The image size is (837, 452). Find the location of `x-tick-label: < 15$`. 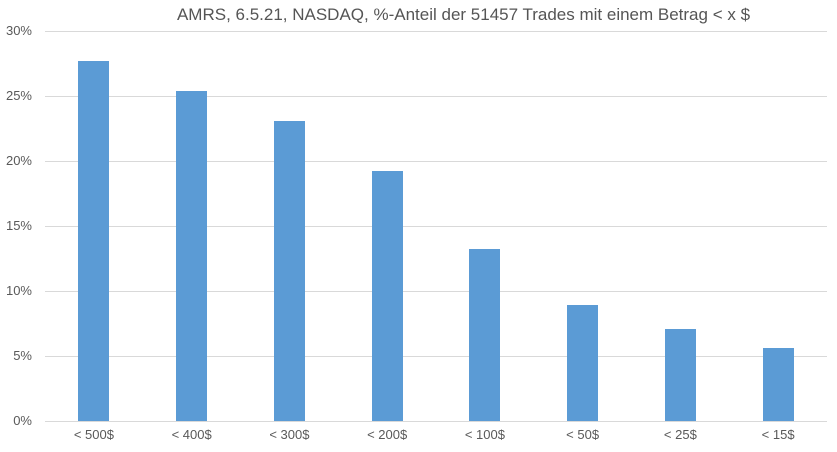

x-tick-label: < 15$ is located at coordinates (778, 434).